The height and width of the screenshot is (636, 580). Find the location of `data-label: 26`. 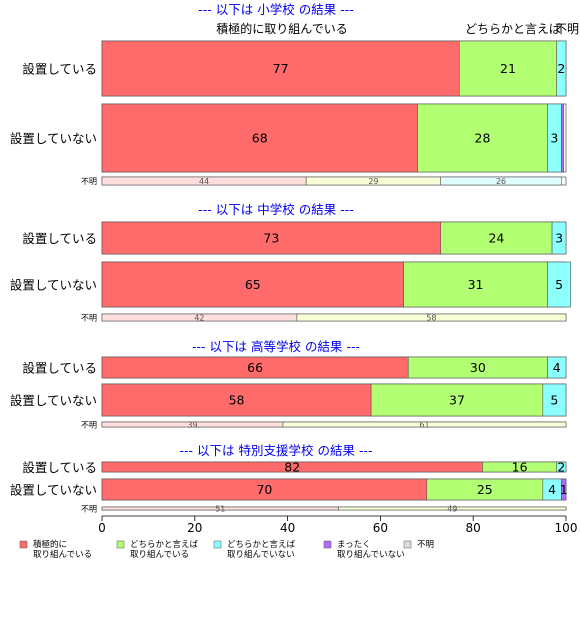

data-label: 26 is located at coordinates (501, 181).